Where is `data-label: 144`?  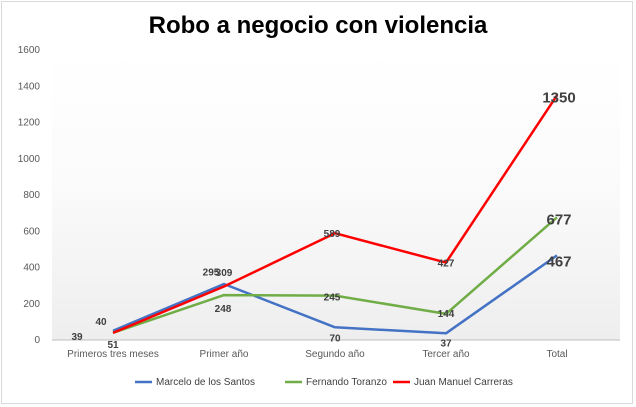
data-label: 144 is located at coordinates (446, 314).